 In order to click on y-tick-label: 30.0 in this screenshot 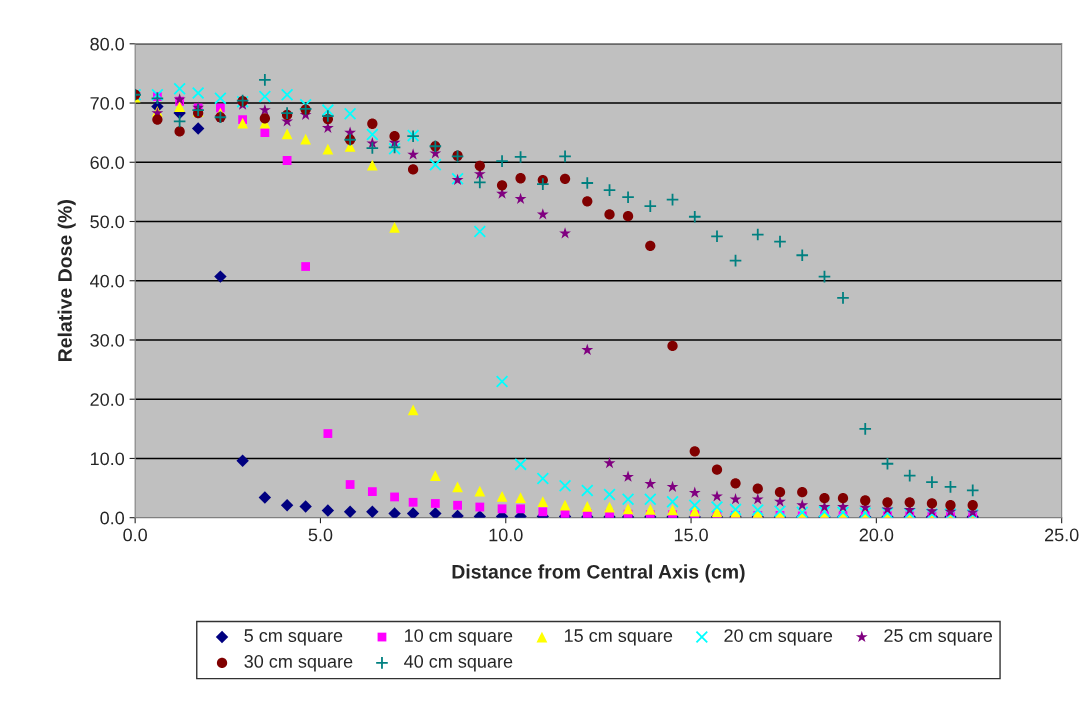, I will do `click(107, 340)`.